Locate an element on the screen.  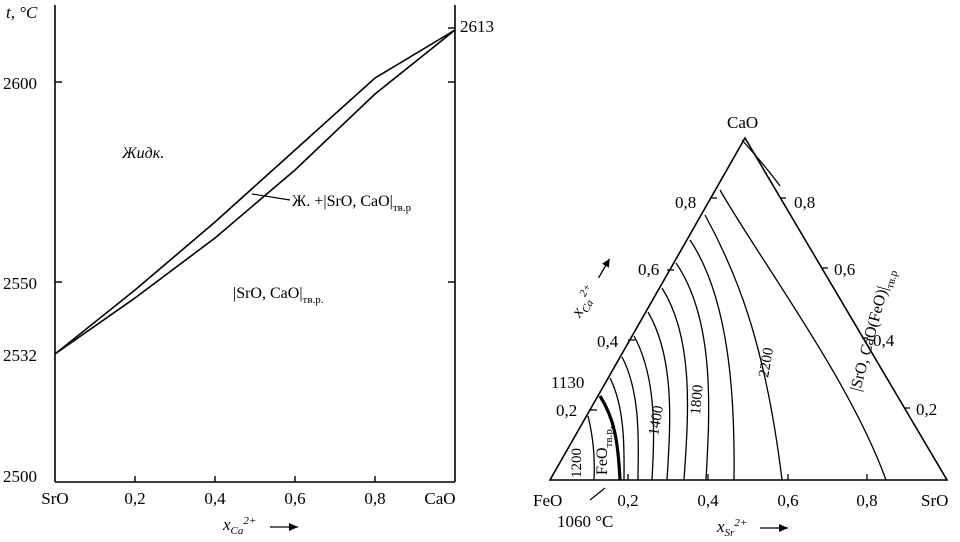
x-tick-0-8: 0,8 is located at coordinates (374, 498).